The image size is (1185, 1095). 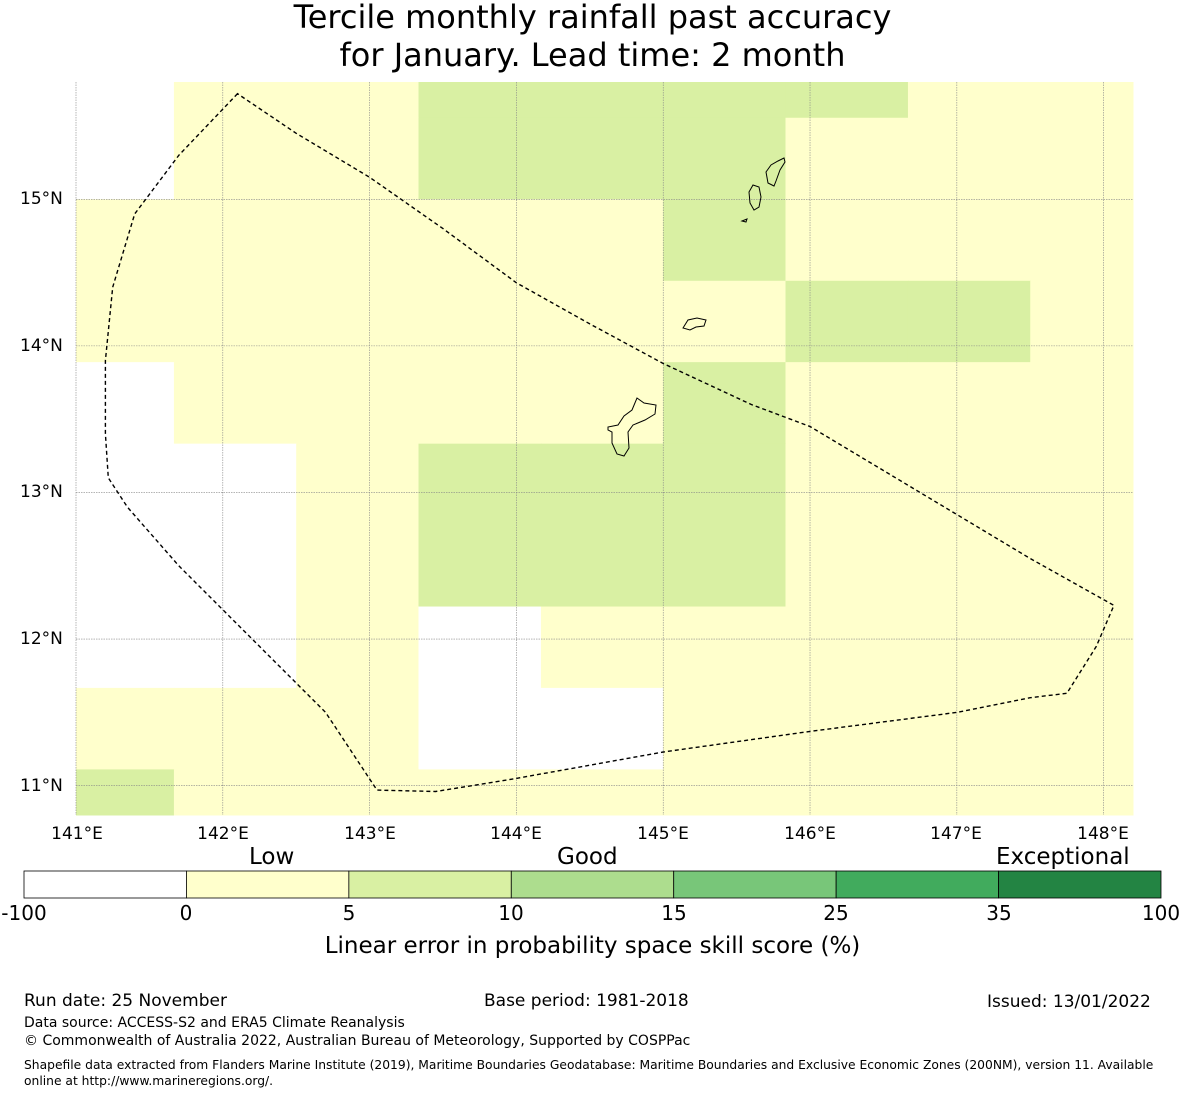 I want to click on lat-tick-13n: 13°N, so click(x=41, y=492).